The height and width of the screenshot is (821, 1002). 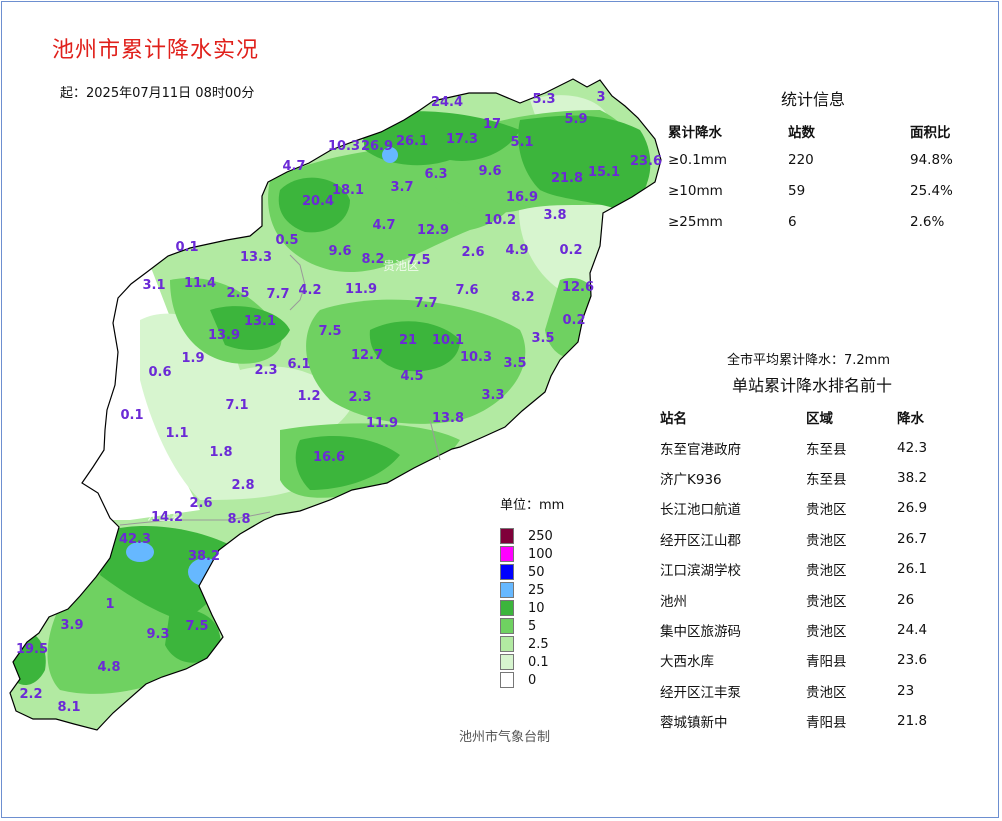 I want to click on ranking-cell: 青阳县, so click(x=826, y=723).